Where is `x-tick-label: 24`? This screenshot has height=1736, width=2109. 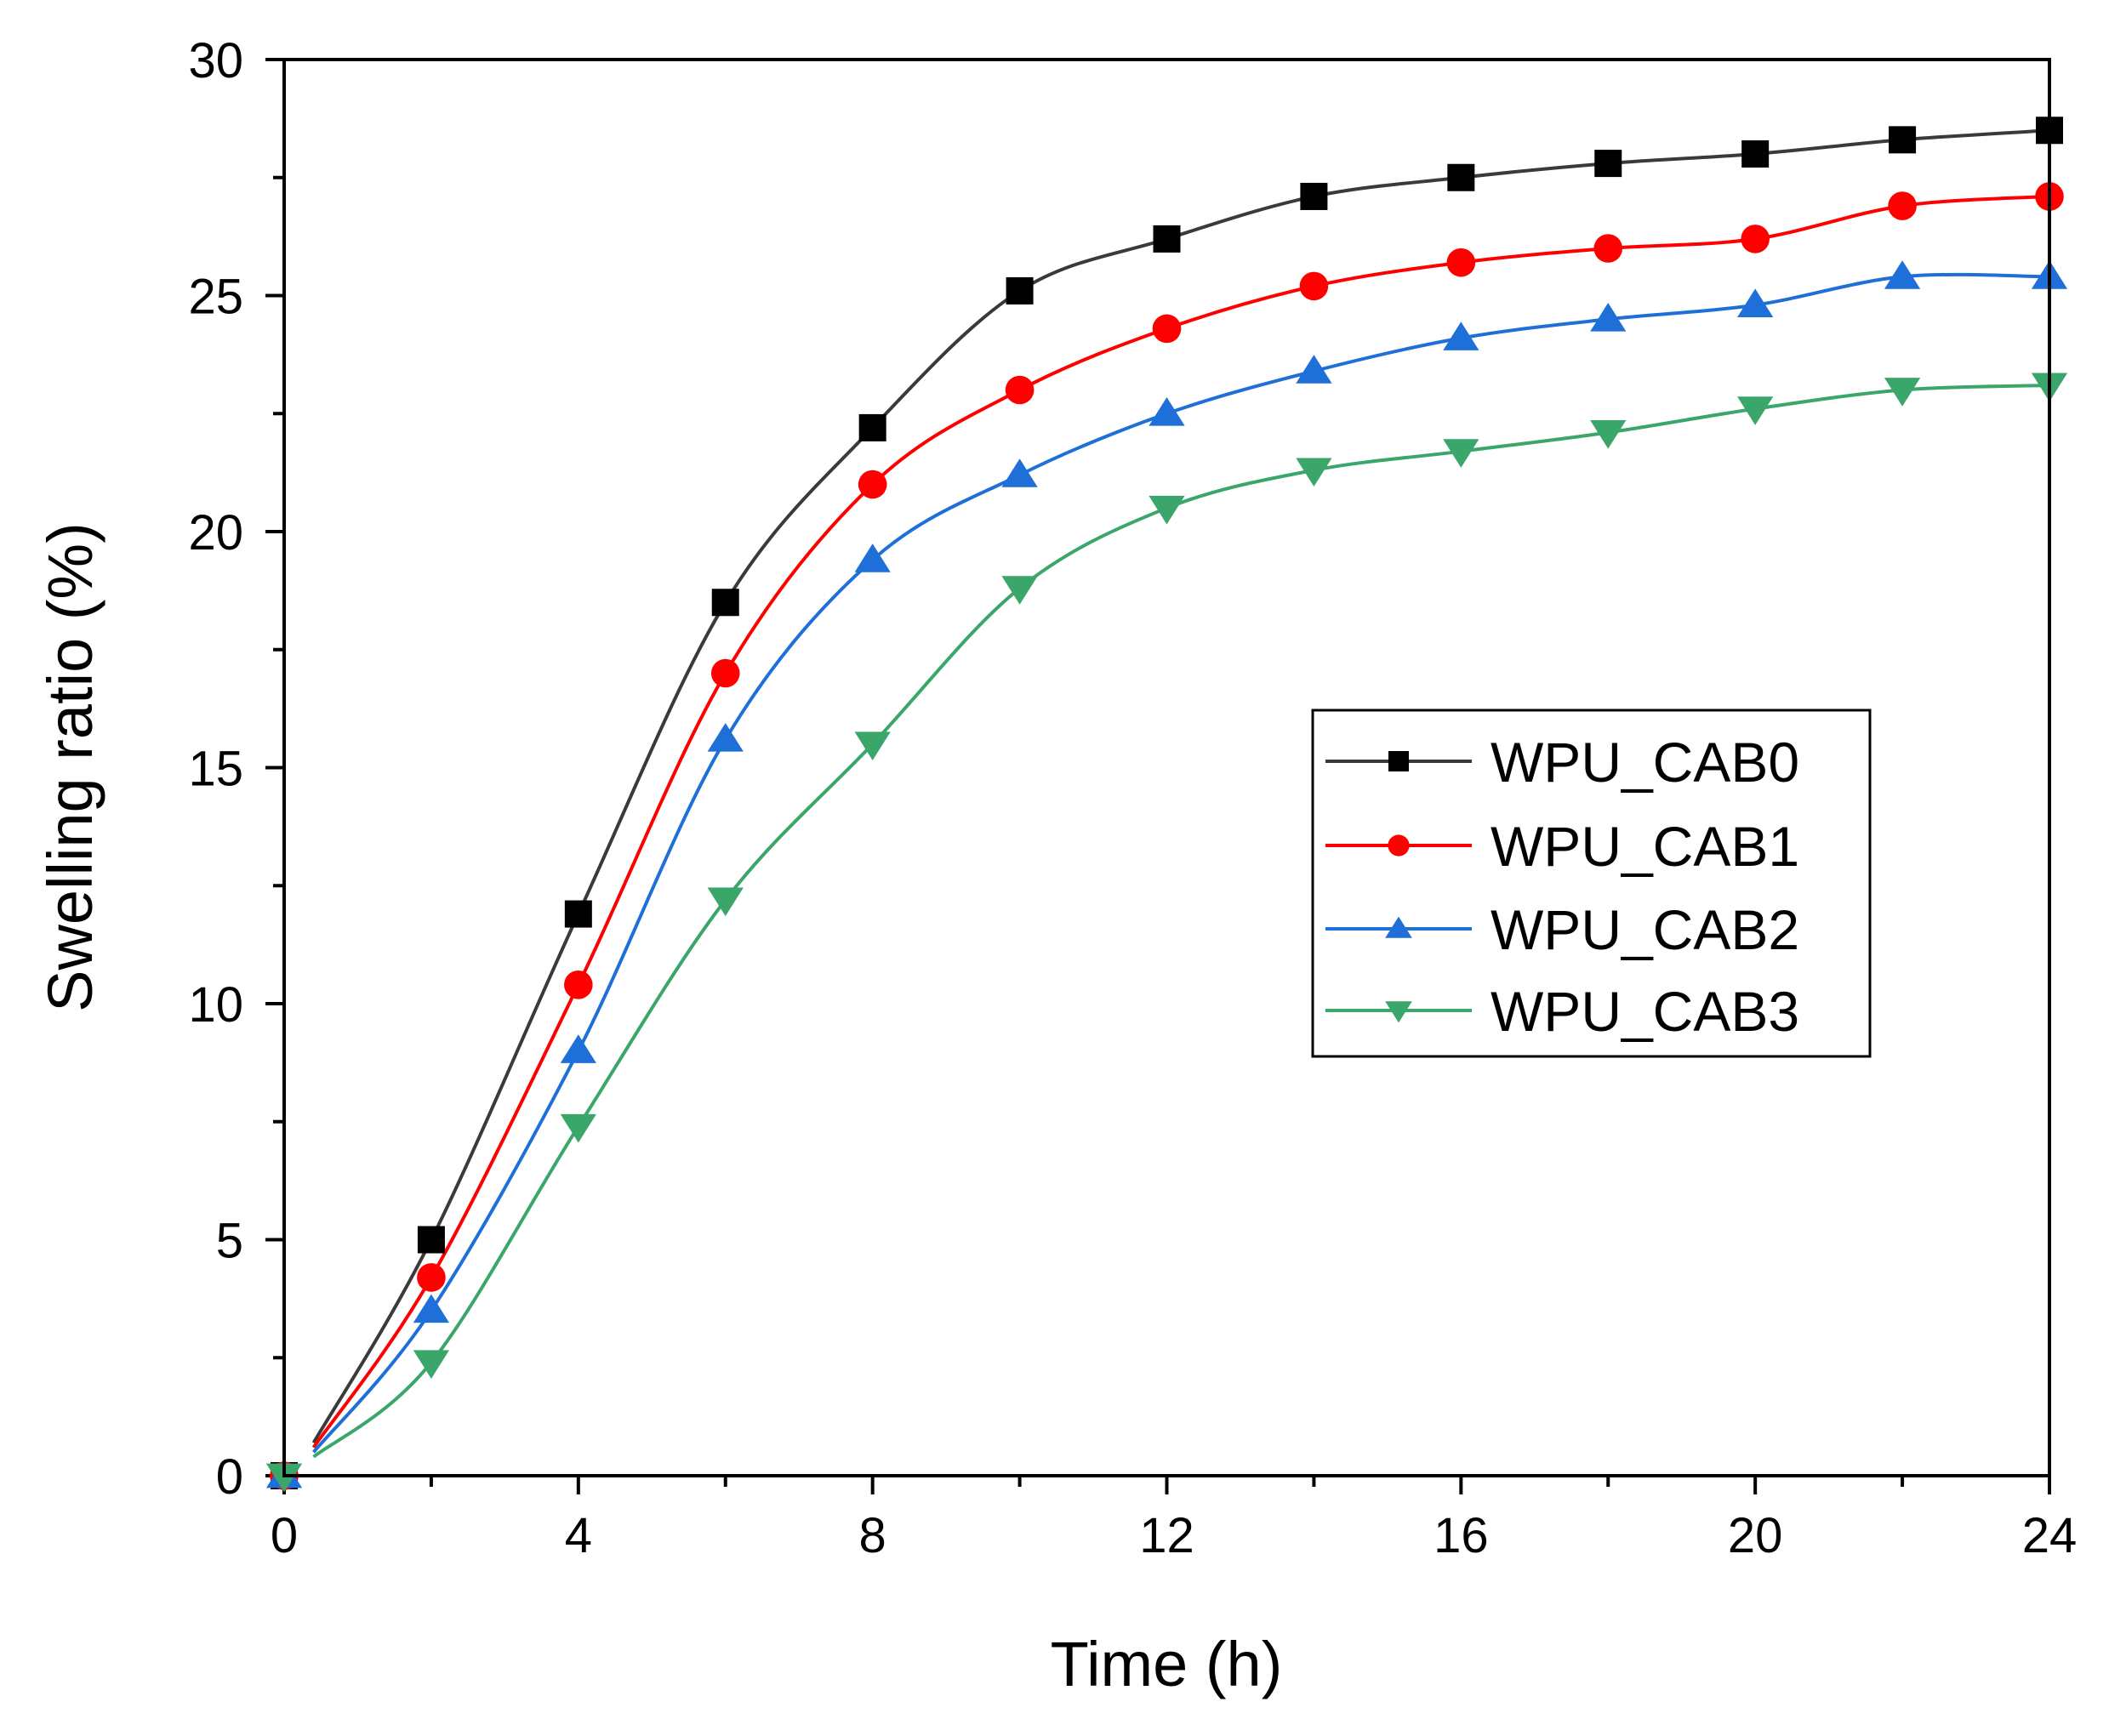
x-tick-label: 24 is located at coordinates (2050, 1535).